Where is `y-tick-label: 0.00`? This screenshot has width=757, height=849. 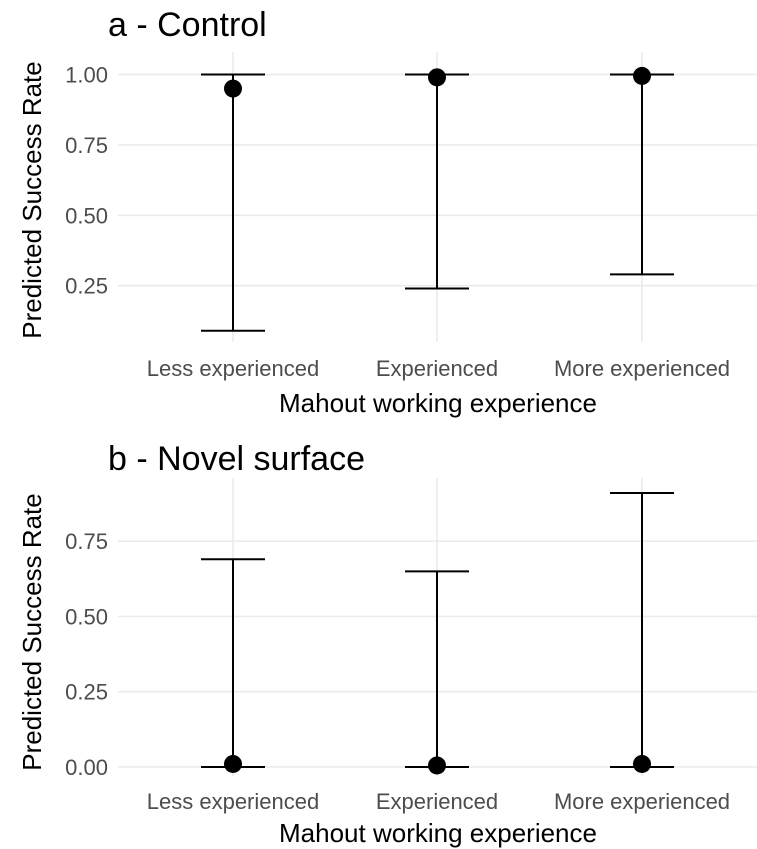
y-tick-label: 0.00 is located at coordinates (86, 767).